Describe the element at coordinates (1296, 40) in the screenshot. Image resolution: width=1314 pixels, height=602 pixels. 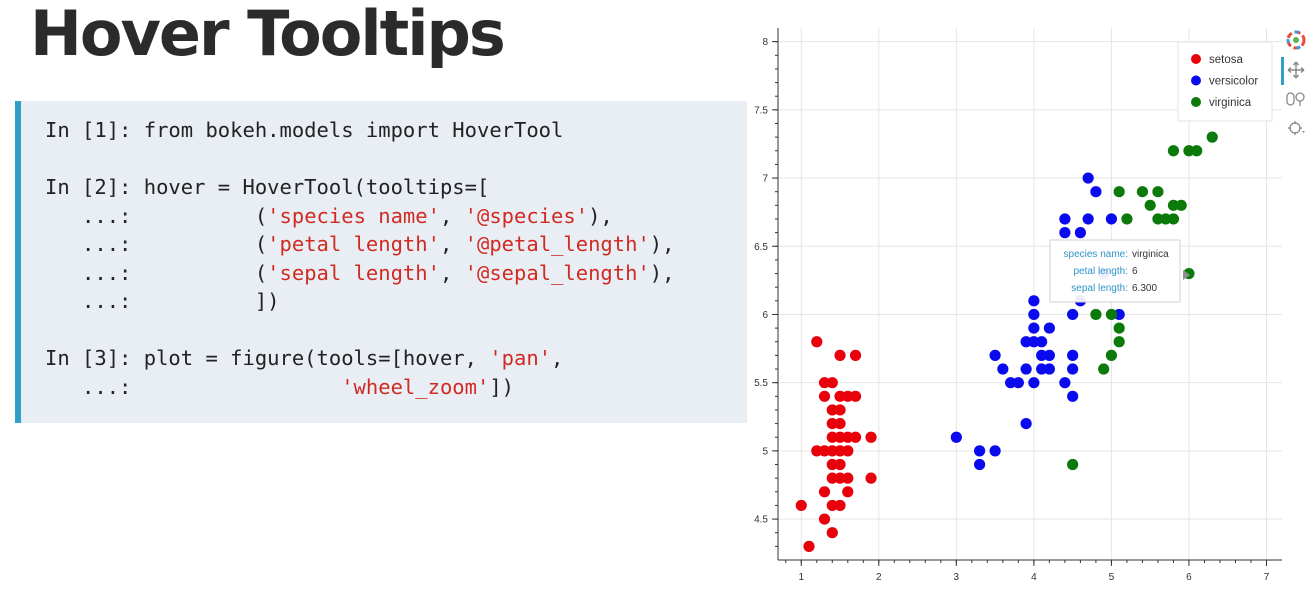
I see `bokeh-logo-icon` at that location.